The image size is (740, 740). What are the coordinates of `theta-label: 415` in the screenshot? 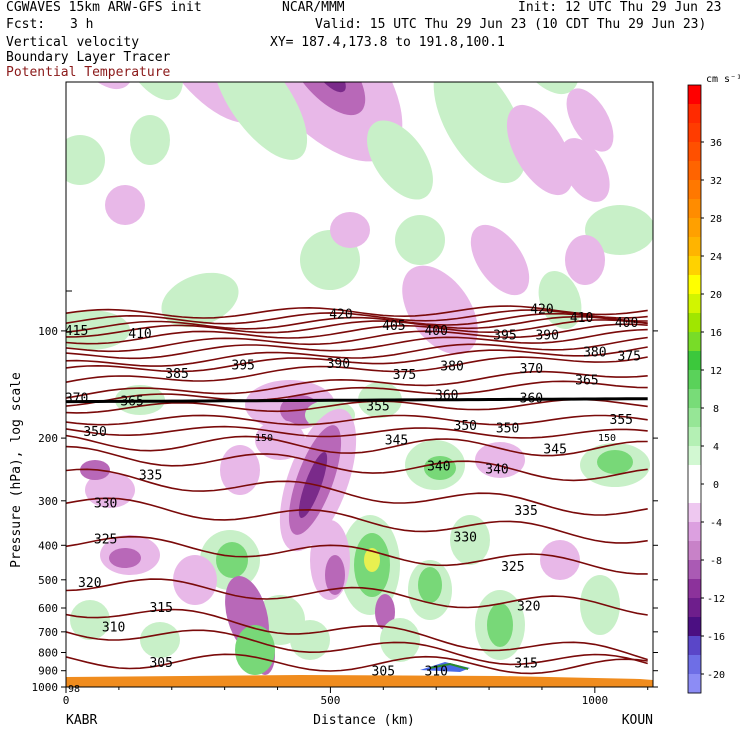 It's located at (76, 331).